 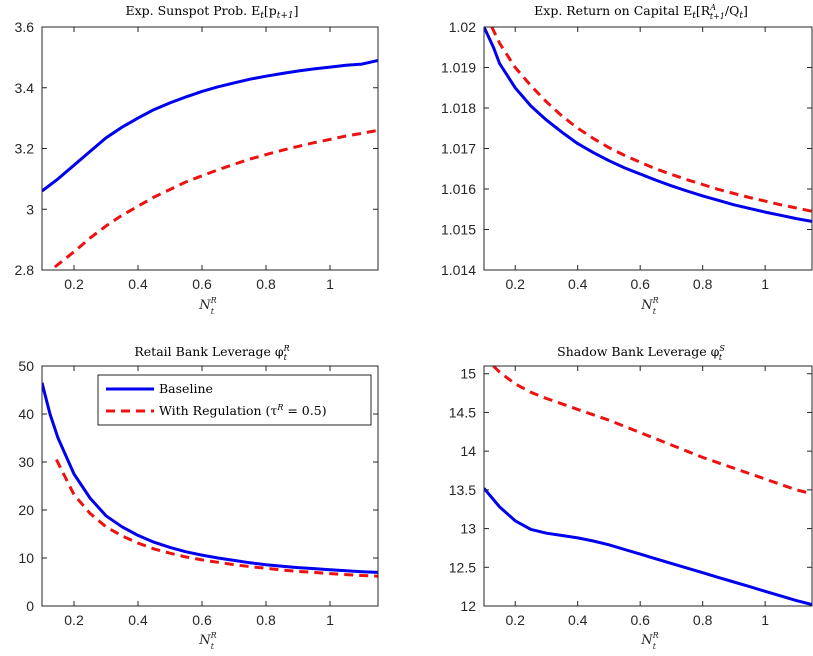 What do you see at coordinates (458, 68) in the screenshot?
I see `panel-2-ytick-label: 1.019` at bounding box center [458, 68].